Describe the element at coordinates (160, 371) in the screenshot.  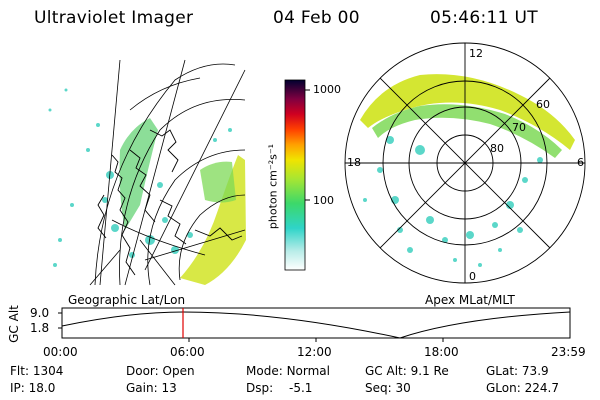
I see `status-door: Door: Open` at that location.